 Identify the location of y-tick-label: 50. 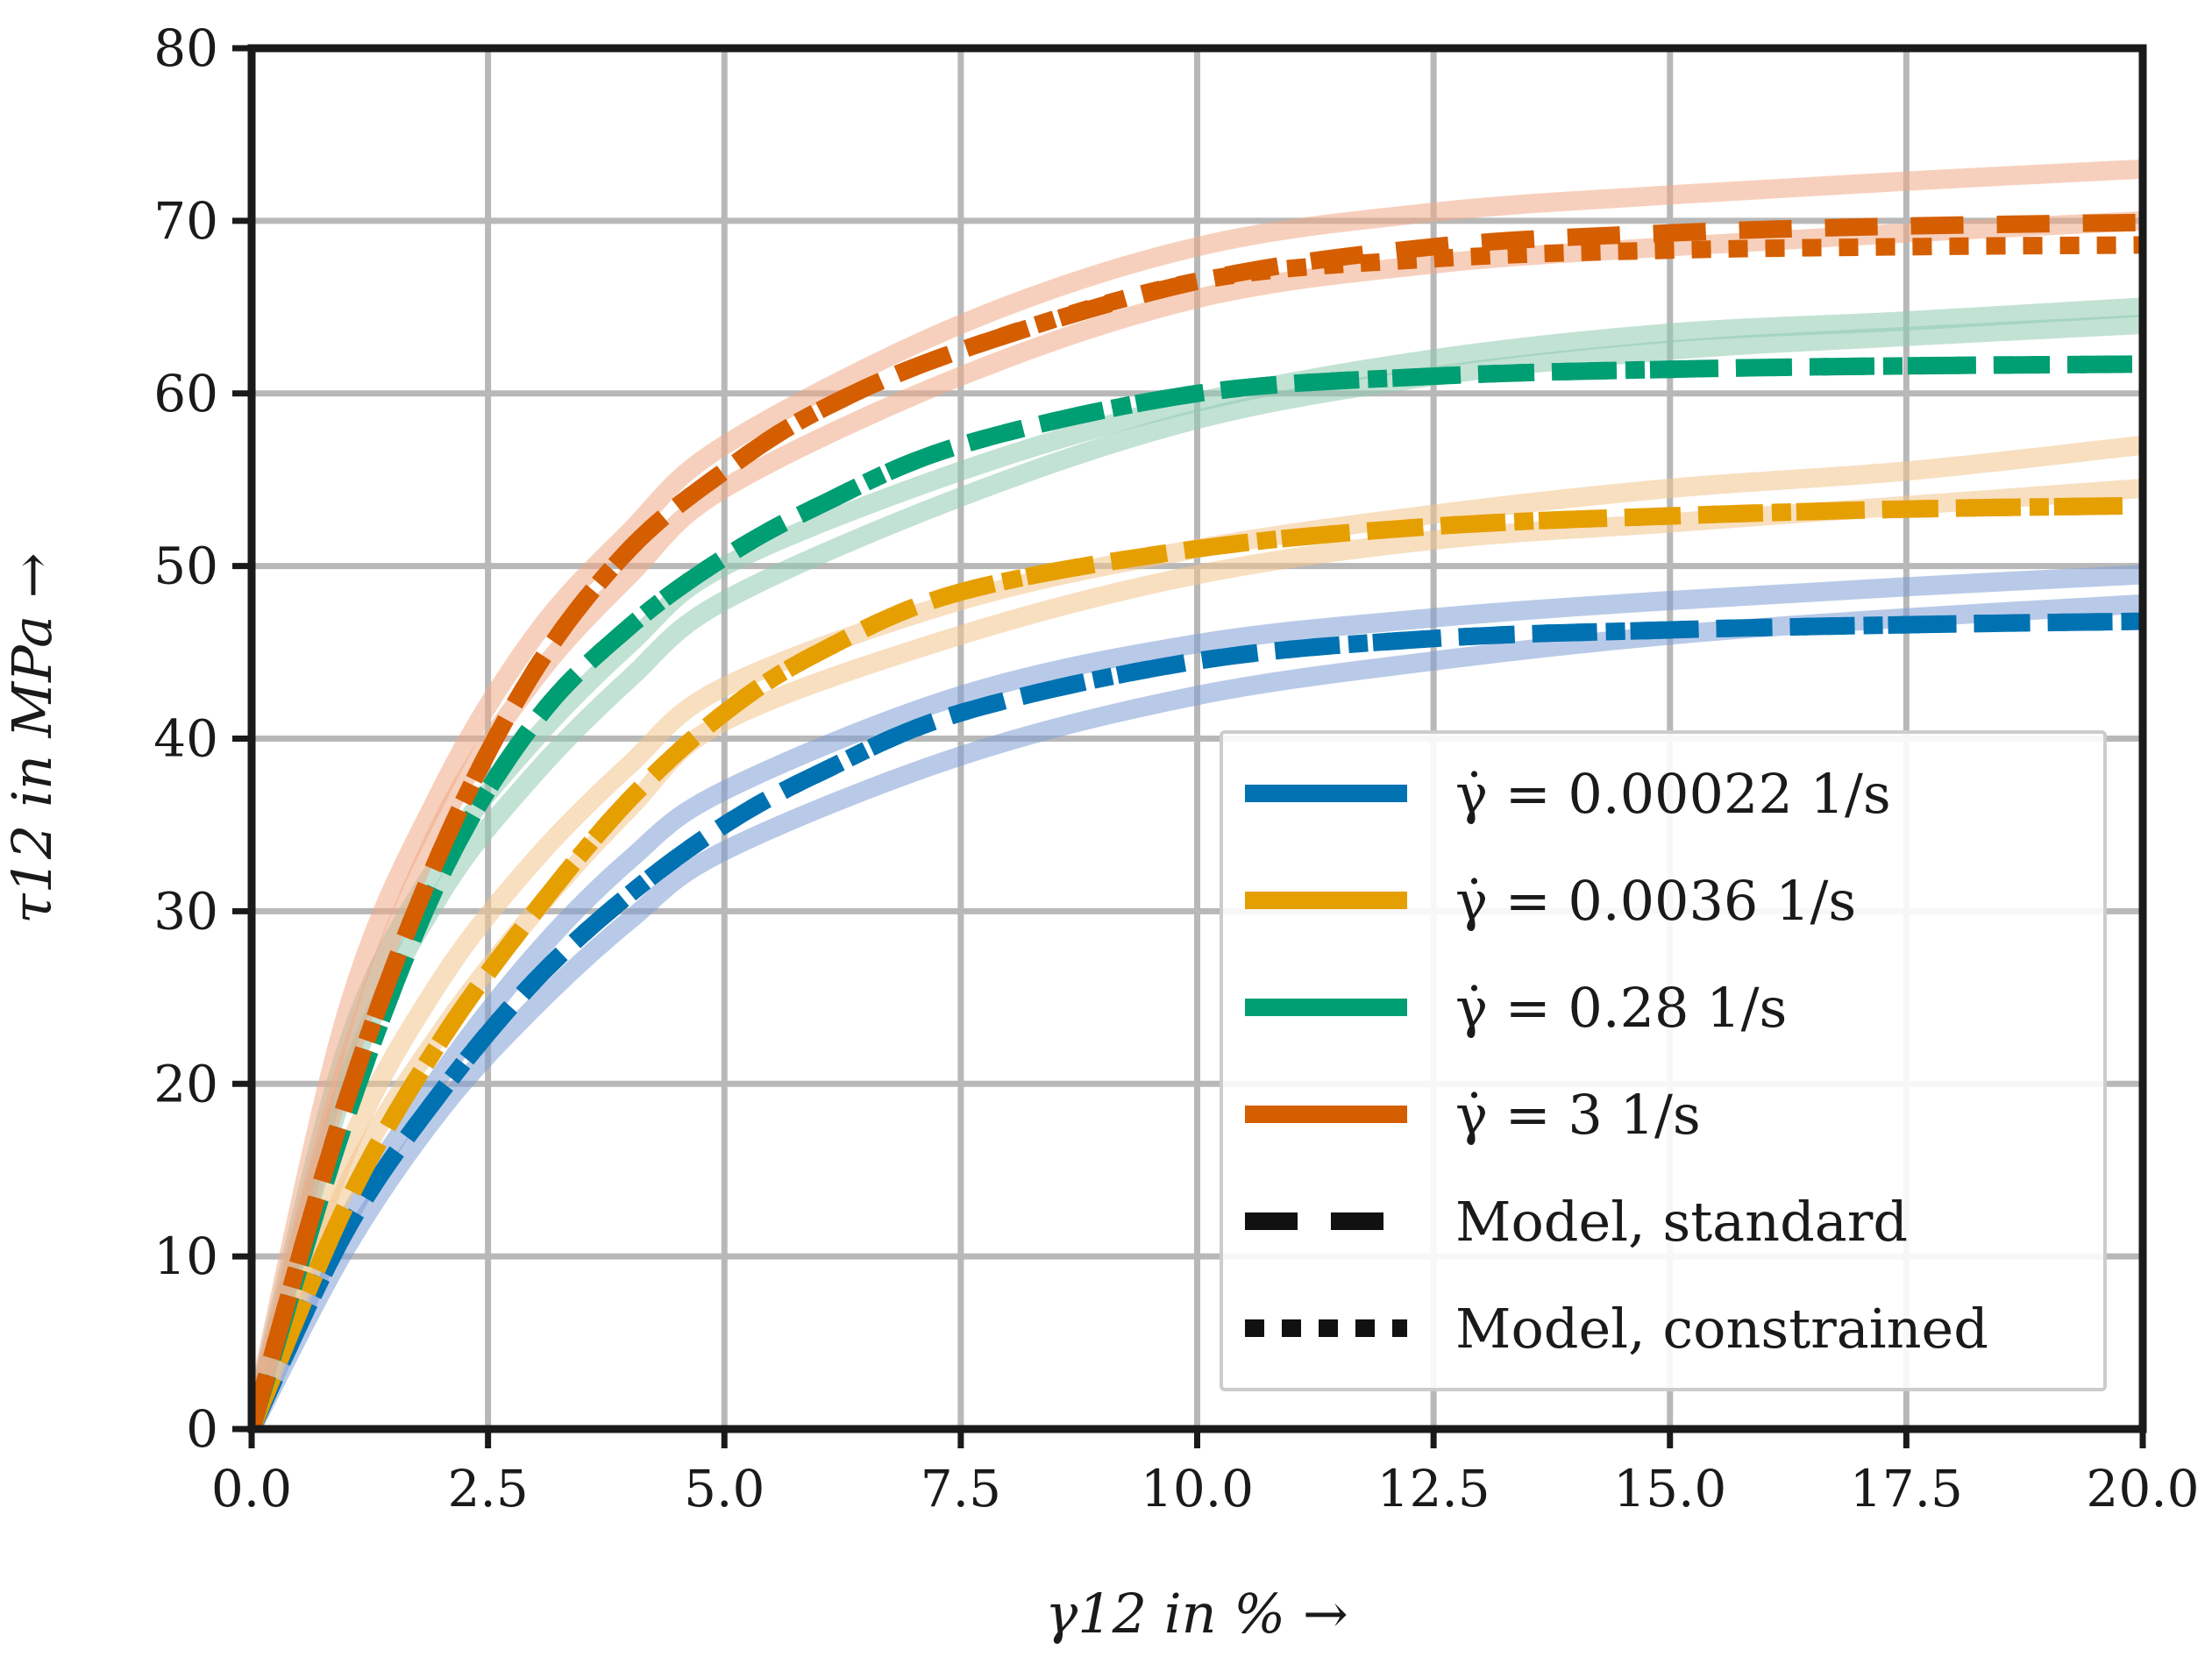
(185, 566).